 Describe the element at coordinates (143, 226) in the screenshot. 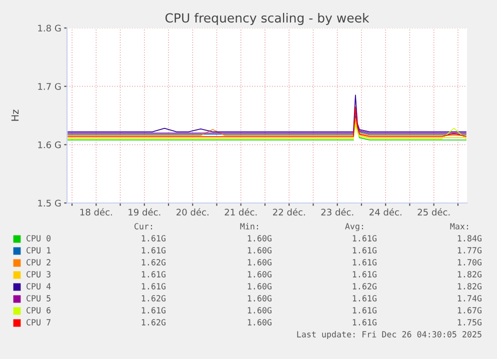

I see `text: Cur:` at that location.